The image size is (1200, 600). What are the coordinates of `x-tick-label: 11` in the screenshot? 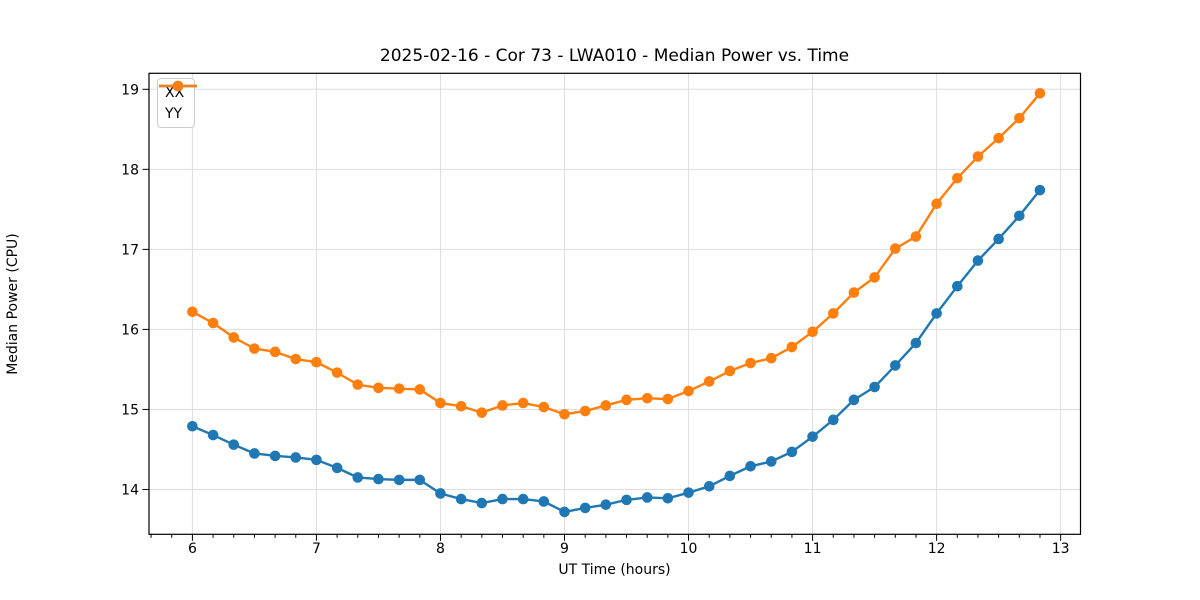 It's located at (813, 549).